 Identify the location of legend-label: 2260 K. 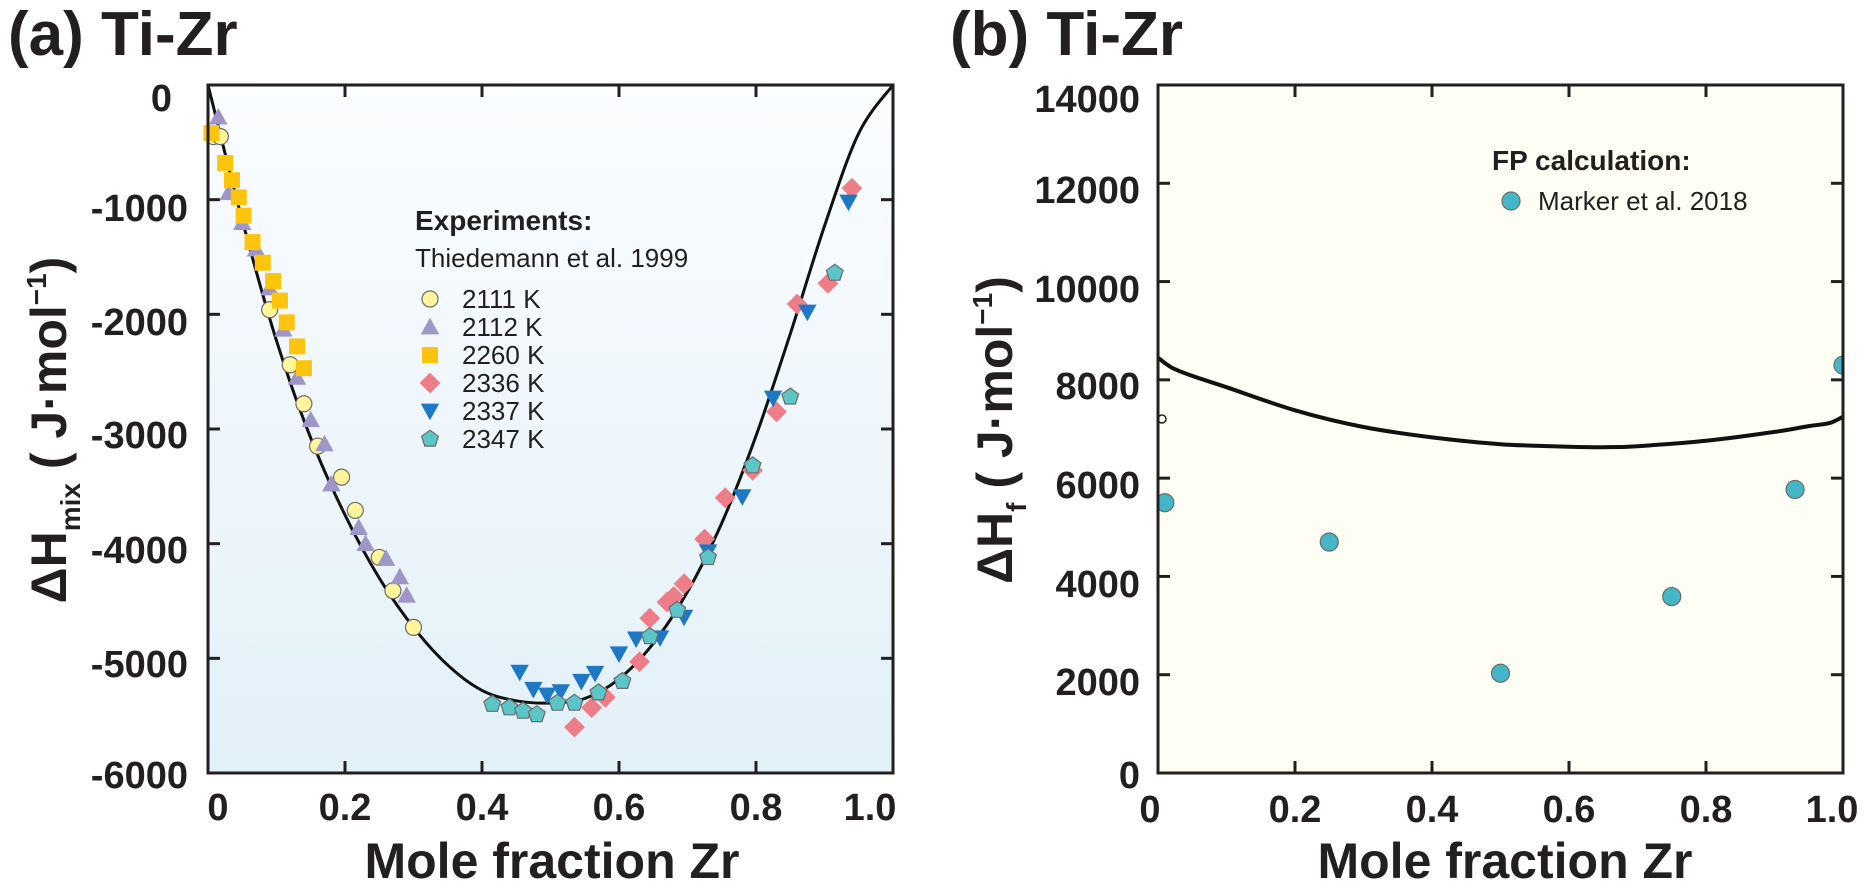
(503, 355).